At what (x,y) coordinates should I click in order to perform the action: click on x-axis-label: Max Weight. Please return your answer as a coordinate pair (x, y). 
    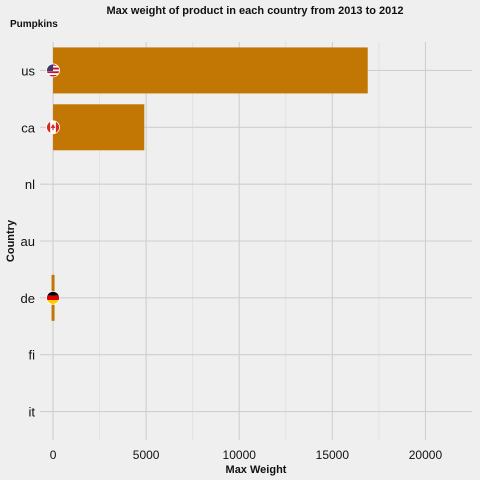
    Looking at the image, I should click on (256, 470).